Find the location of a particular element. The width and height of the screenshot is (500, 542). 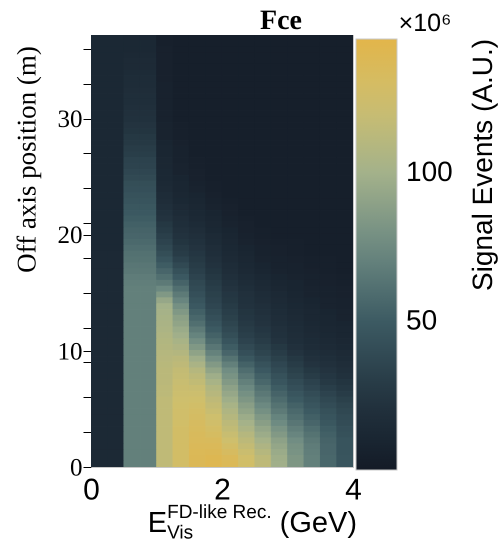

y-tick-label: 10 is located at coordinates (70, 352).